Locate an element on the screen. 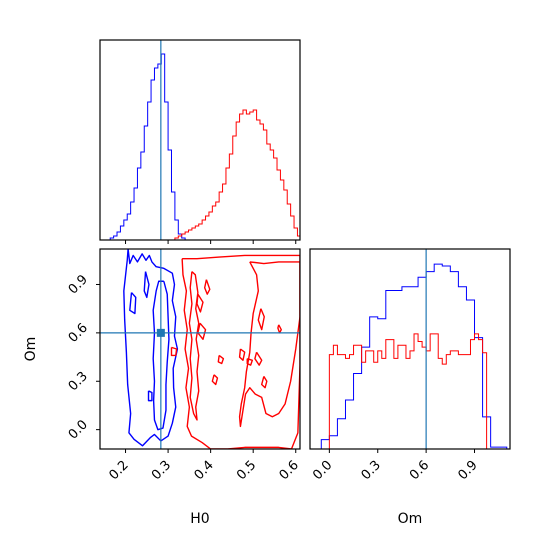 The image size is (550, 550). om-histogram-x-tick-label: 0.9 is located at coordinates (467, 470).